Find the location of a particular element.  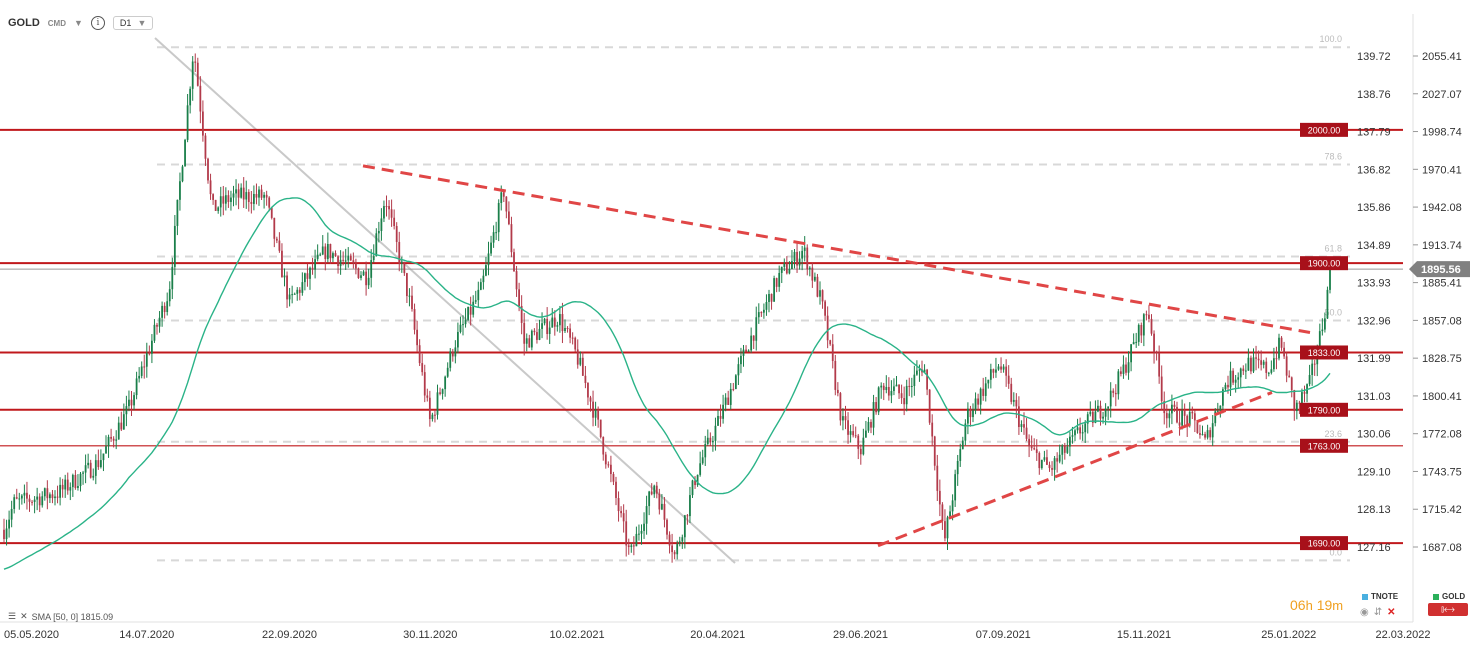

eye-icon: ◉ is located at coordinates (1364, 612).